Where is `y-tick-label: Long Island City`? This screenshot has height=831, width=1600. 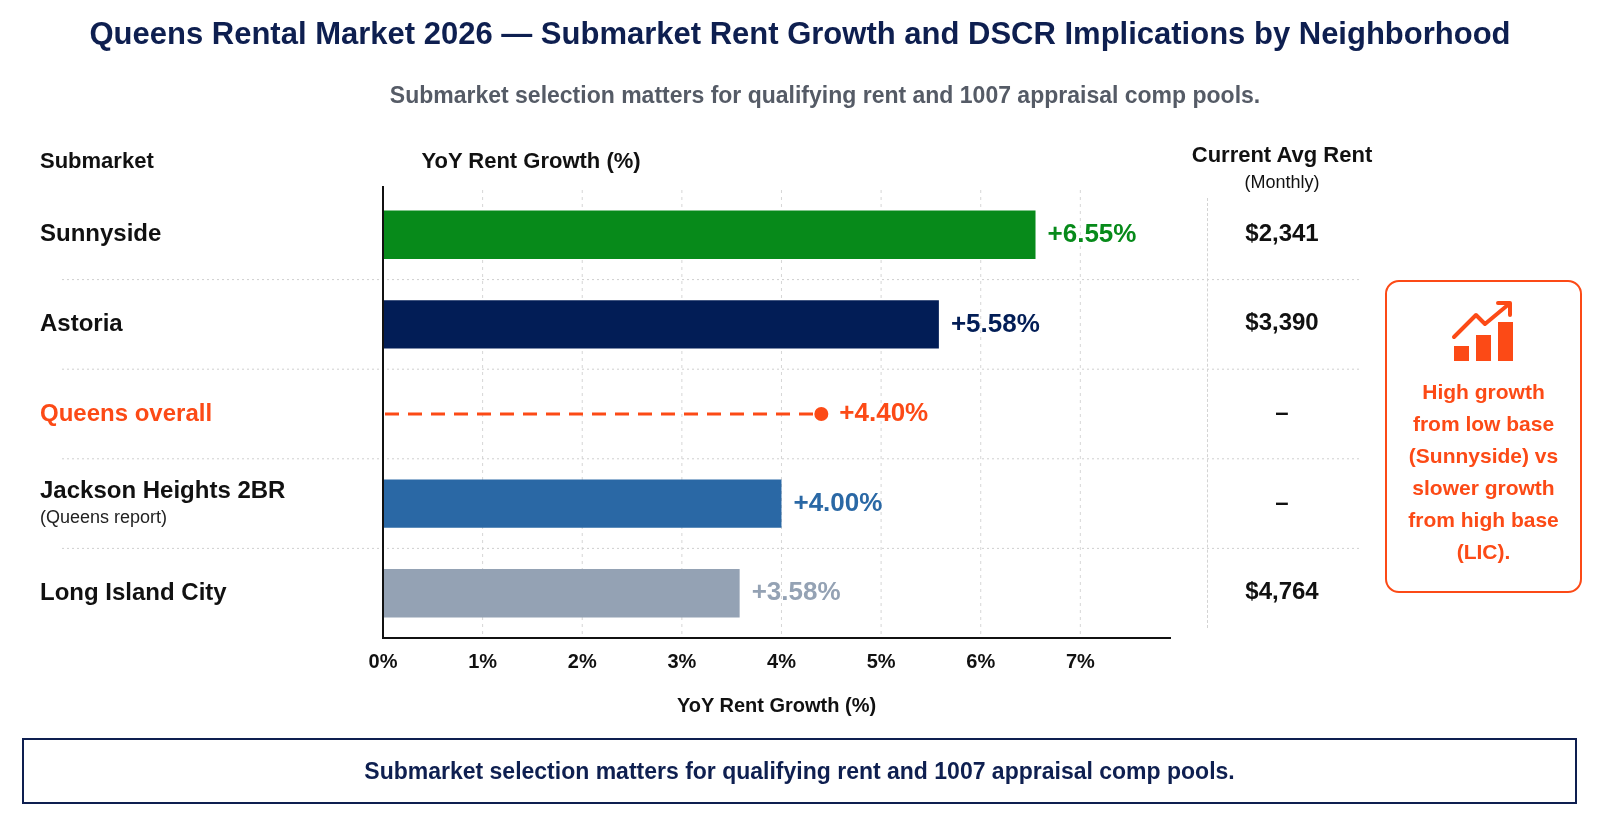
y-tick-label: Long Island City is located at coordinates (134, 591).